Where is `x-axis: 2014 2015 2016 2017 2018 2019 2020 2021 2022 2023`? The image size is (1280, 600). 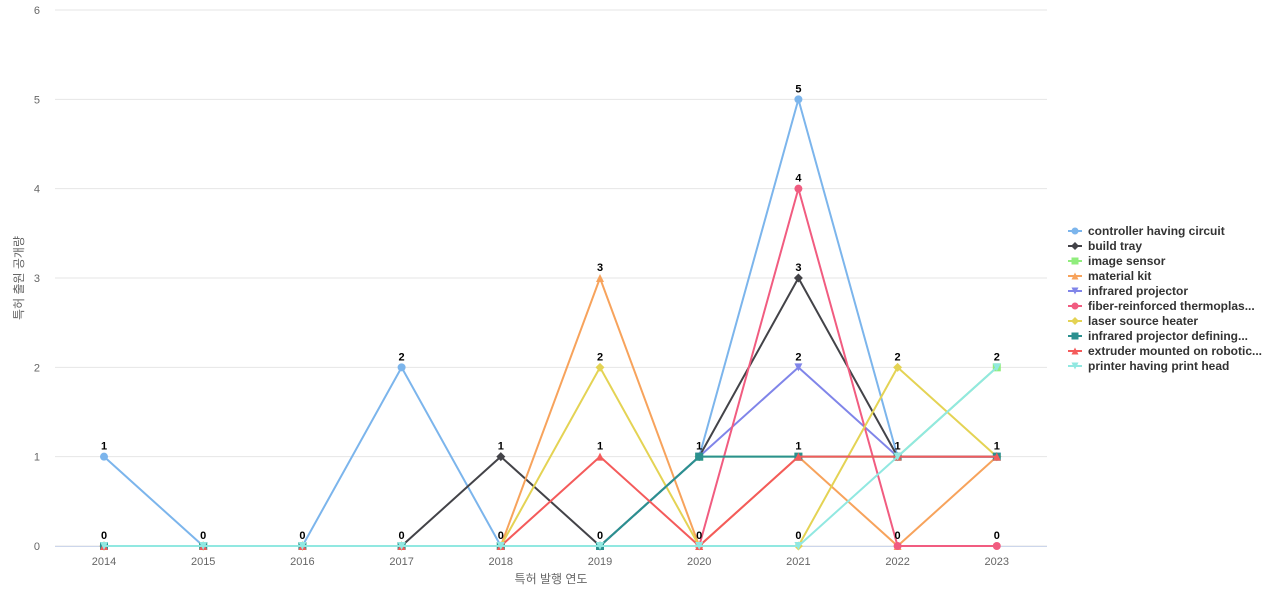
x-axis: 2014 2015 2016 2017 2018 2019 2020 2021 2022 2023 is located at coordinates (551, 557).